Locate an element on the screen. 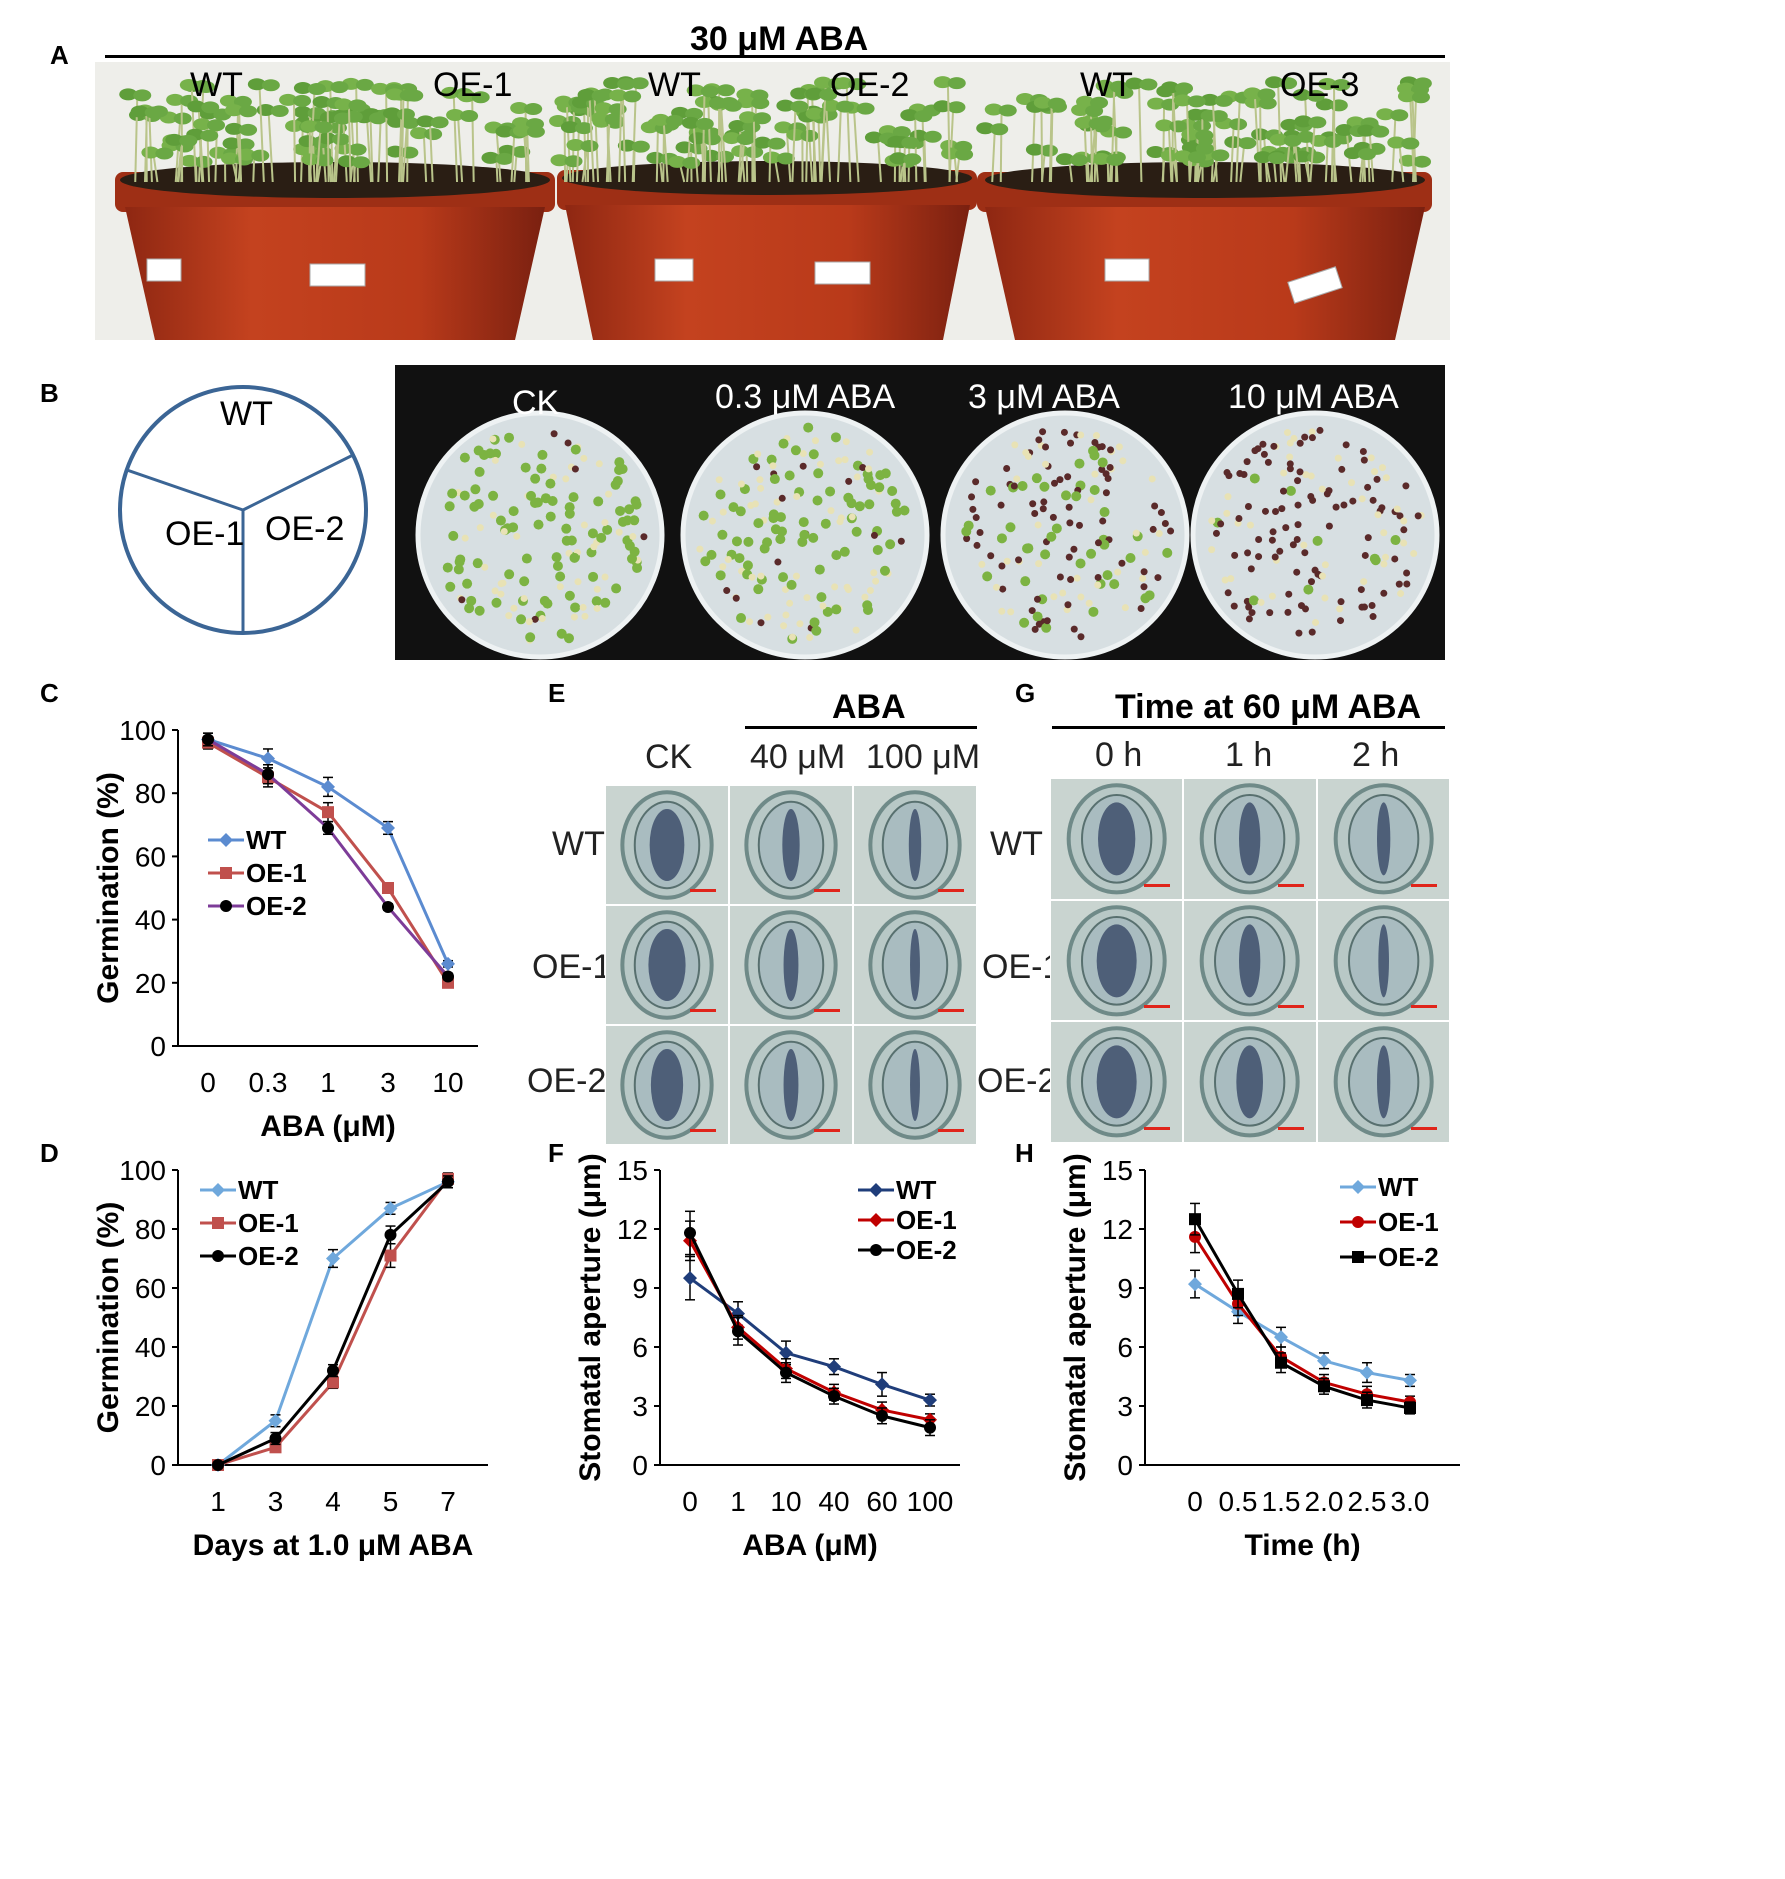 Image resolution: width=1785 pixels, height=1879 pixels. plate-label-3: 3 μM ABA is located at coordinates (1044, 397).